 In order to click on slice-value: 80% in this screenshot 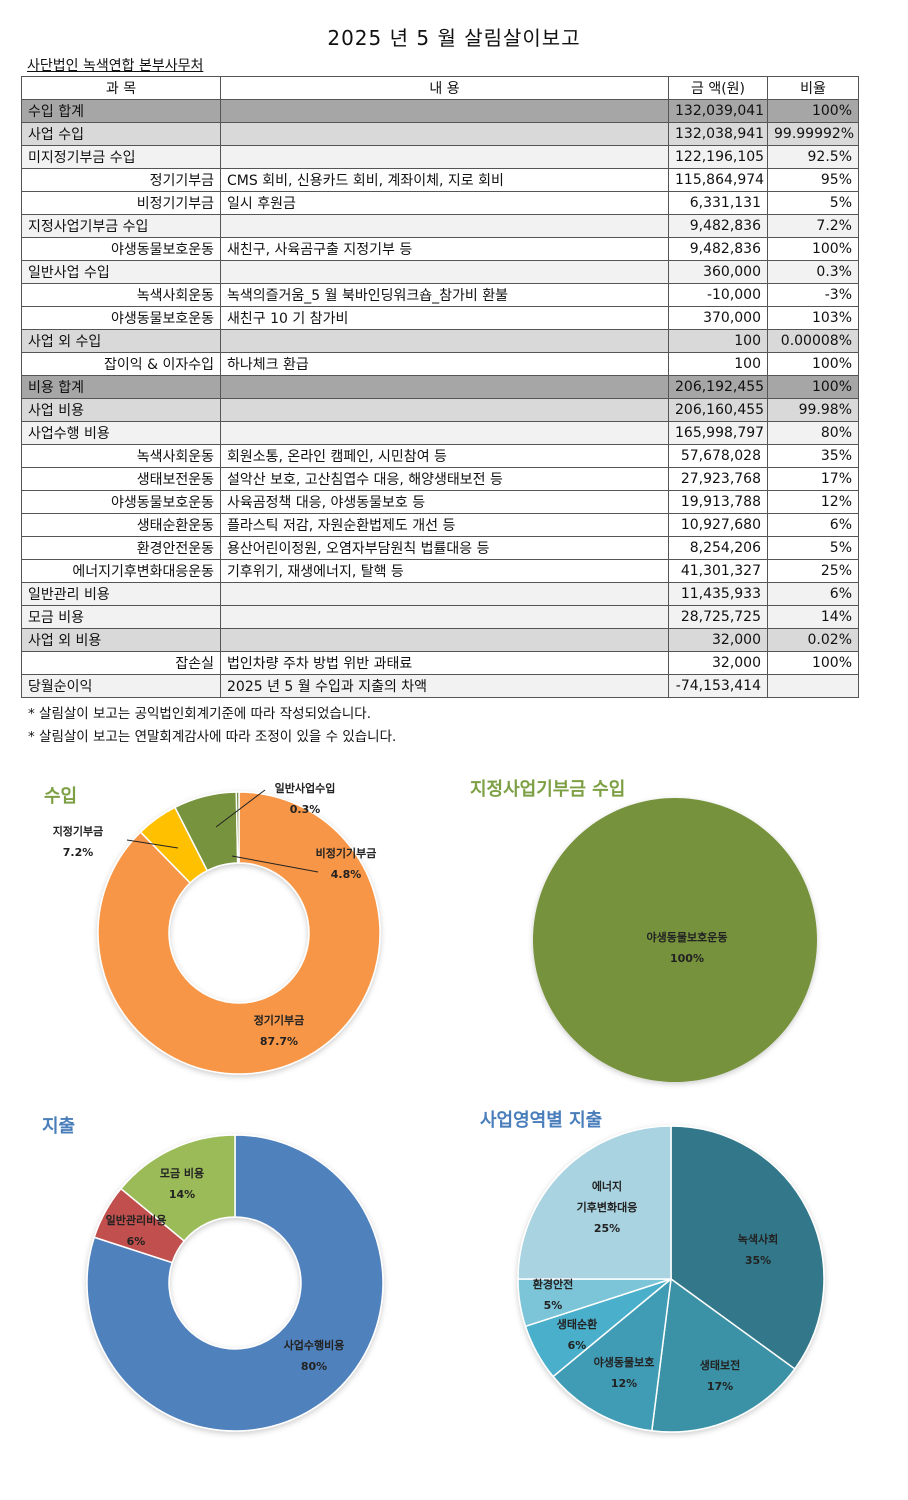, I will do `click(314, 1366)`.